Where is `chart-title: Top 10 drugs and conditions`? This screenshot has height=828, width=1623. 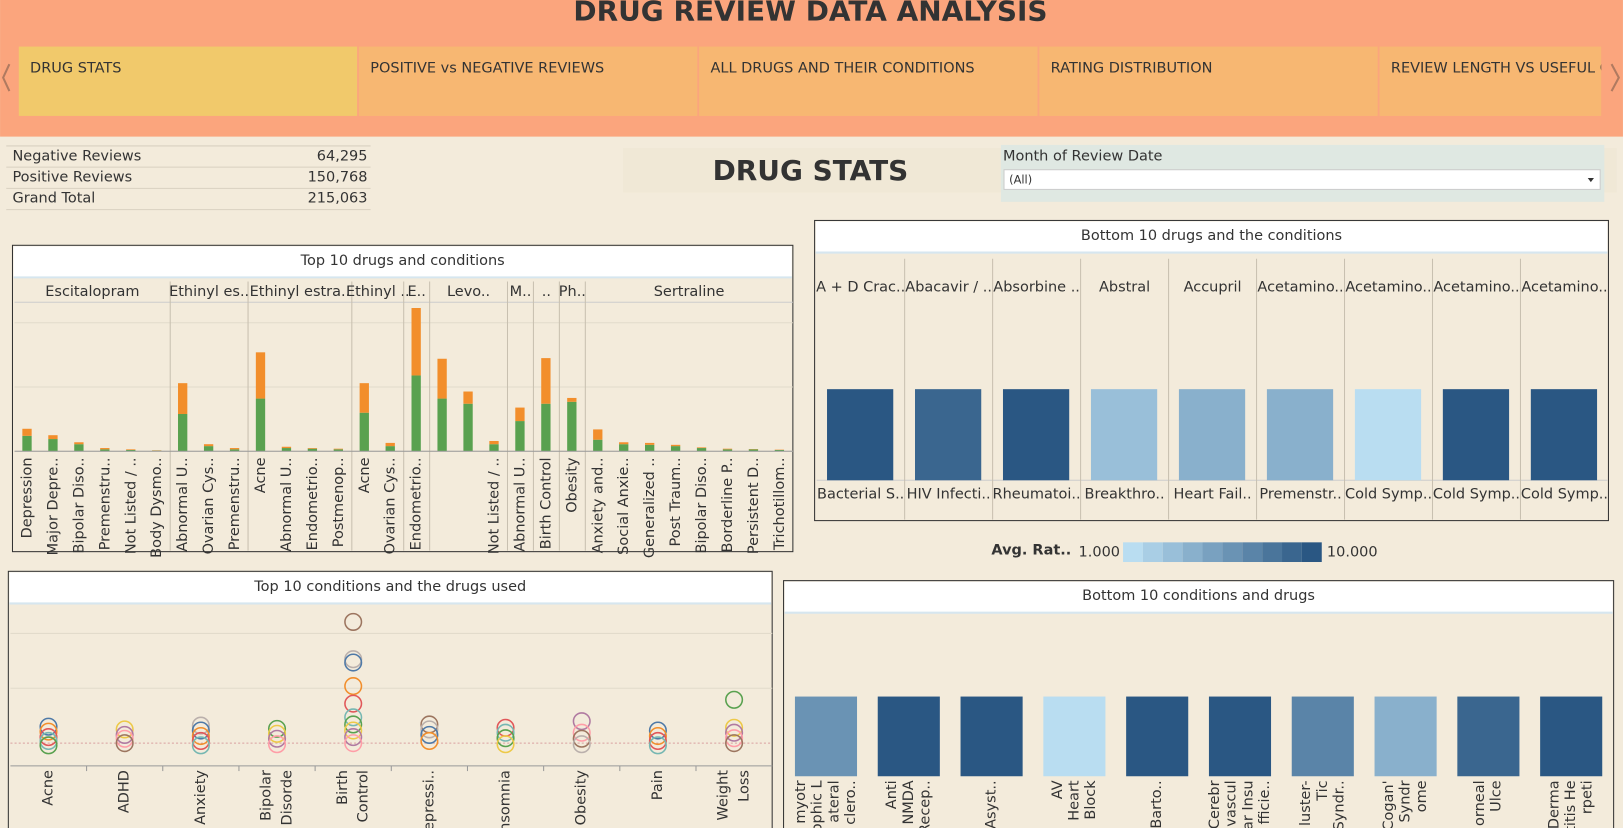 chart-title: Top 10 drugs and conditions is located at coordinates (402, 261).